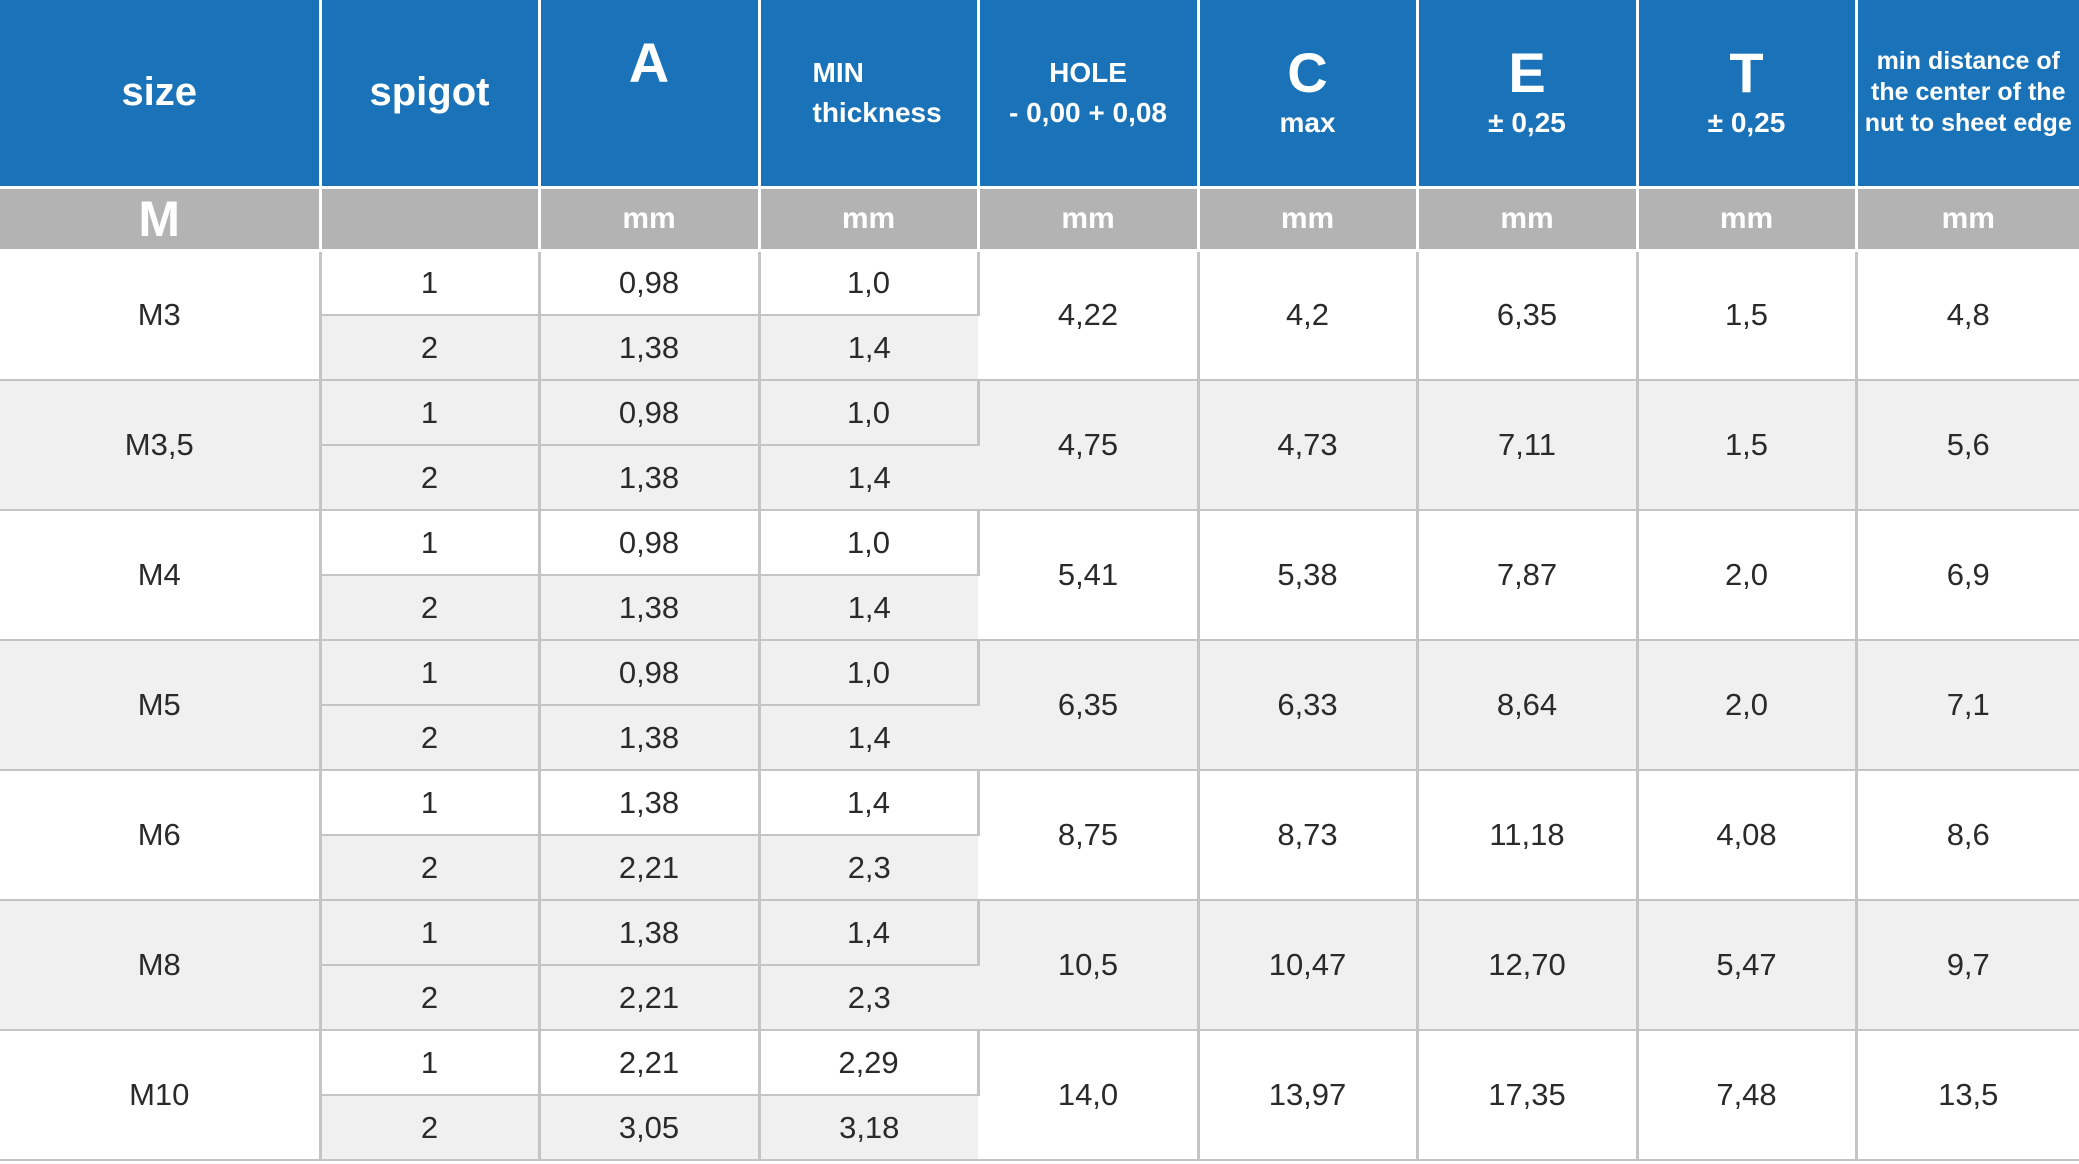 This screenshot has height=1164, width=2079. What do you see at coordinates (1967, 219) in the screenshot?
I see `unit-dist: mm` at bounding box center [1967, 219].